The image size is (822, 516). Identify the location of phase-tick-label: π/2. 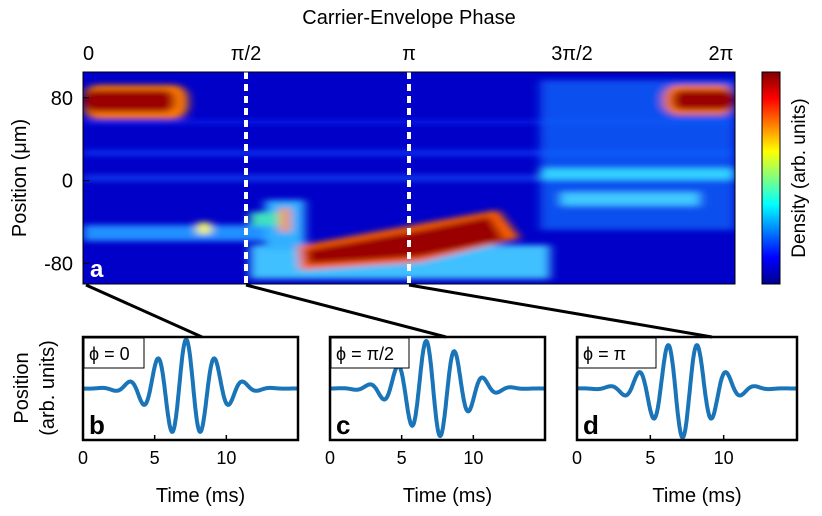
(246, 54).